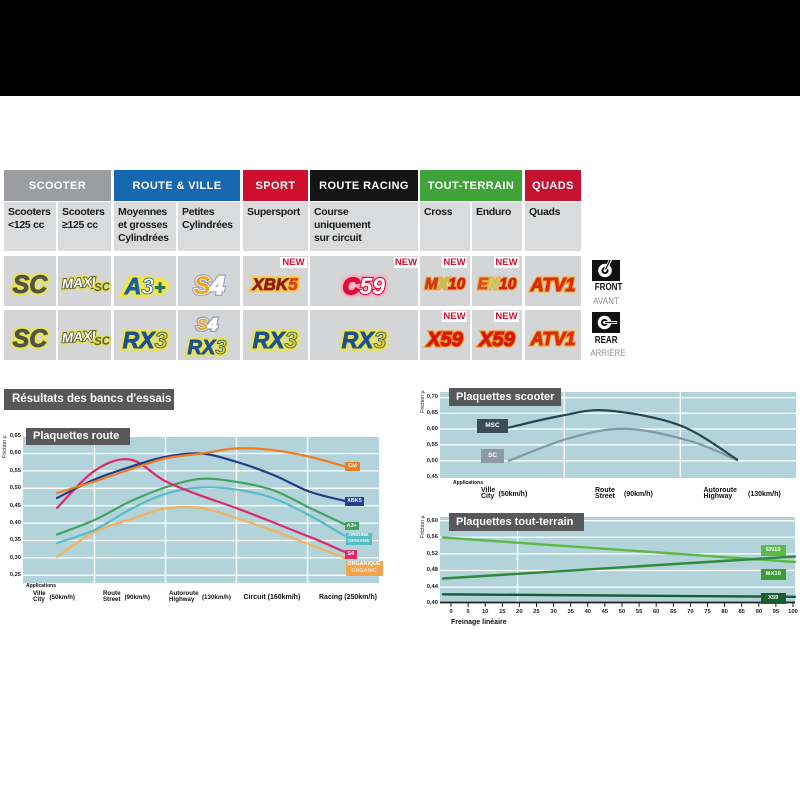 The width and height of the screenshot is (800, 800). Describe the element at coordinates (445, 284) in the screenshot. I see `svg-text: MX10` at that location.